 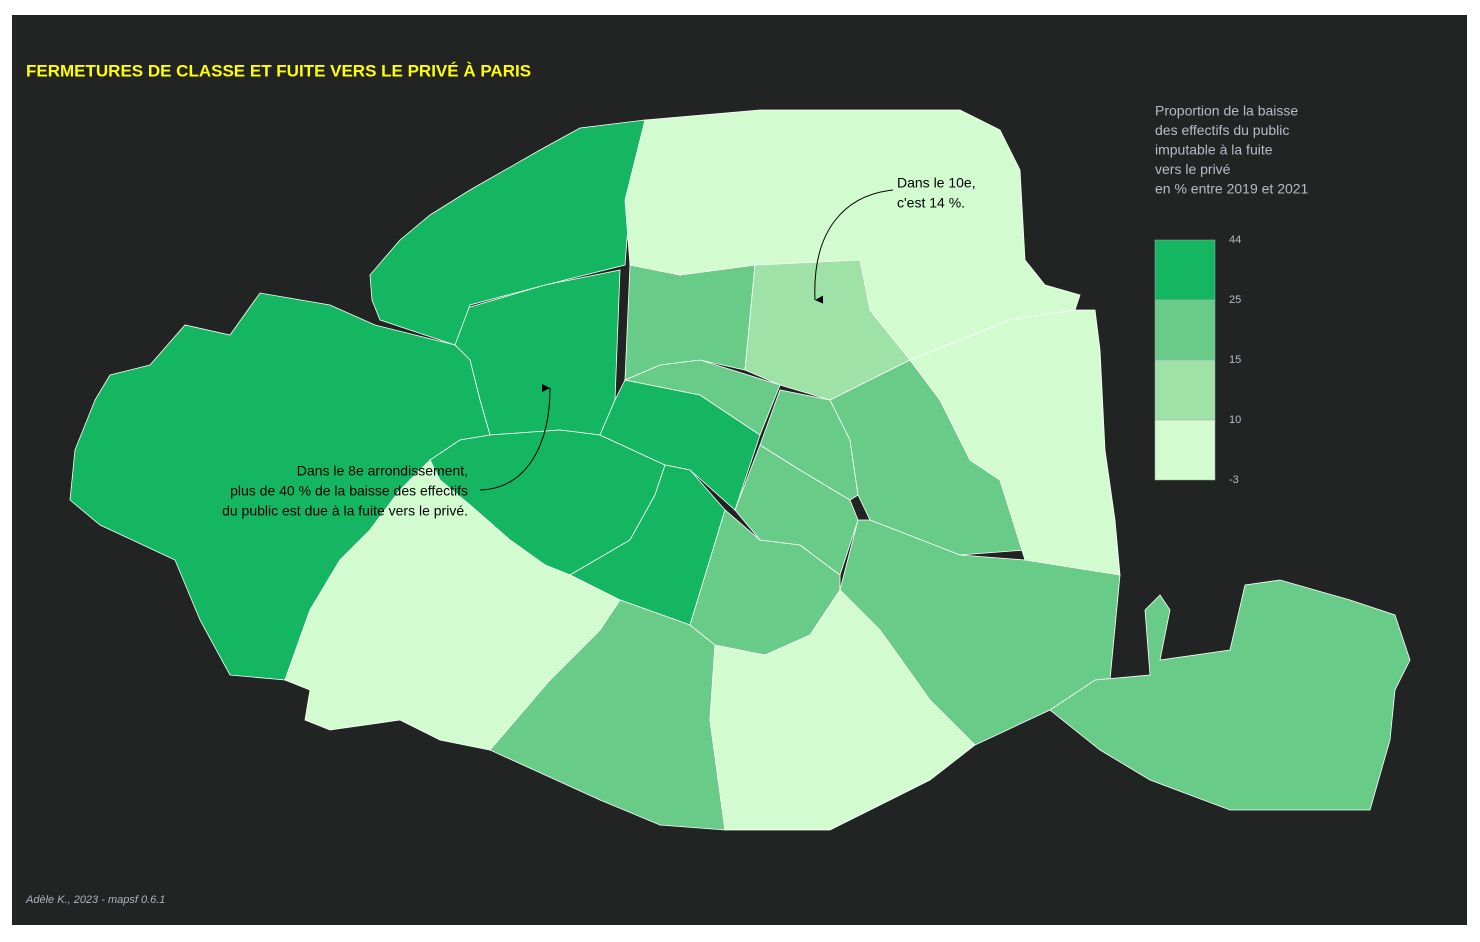 I want to click on annotation: plus de 40 % de la baisse des effectifs, so click(x=349, y=491).